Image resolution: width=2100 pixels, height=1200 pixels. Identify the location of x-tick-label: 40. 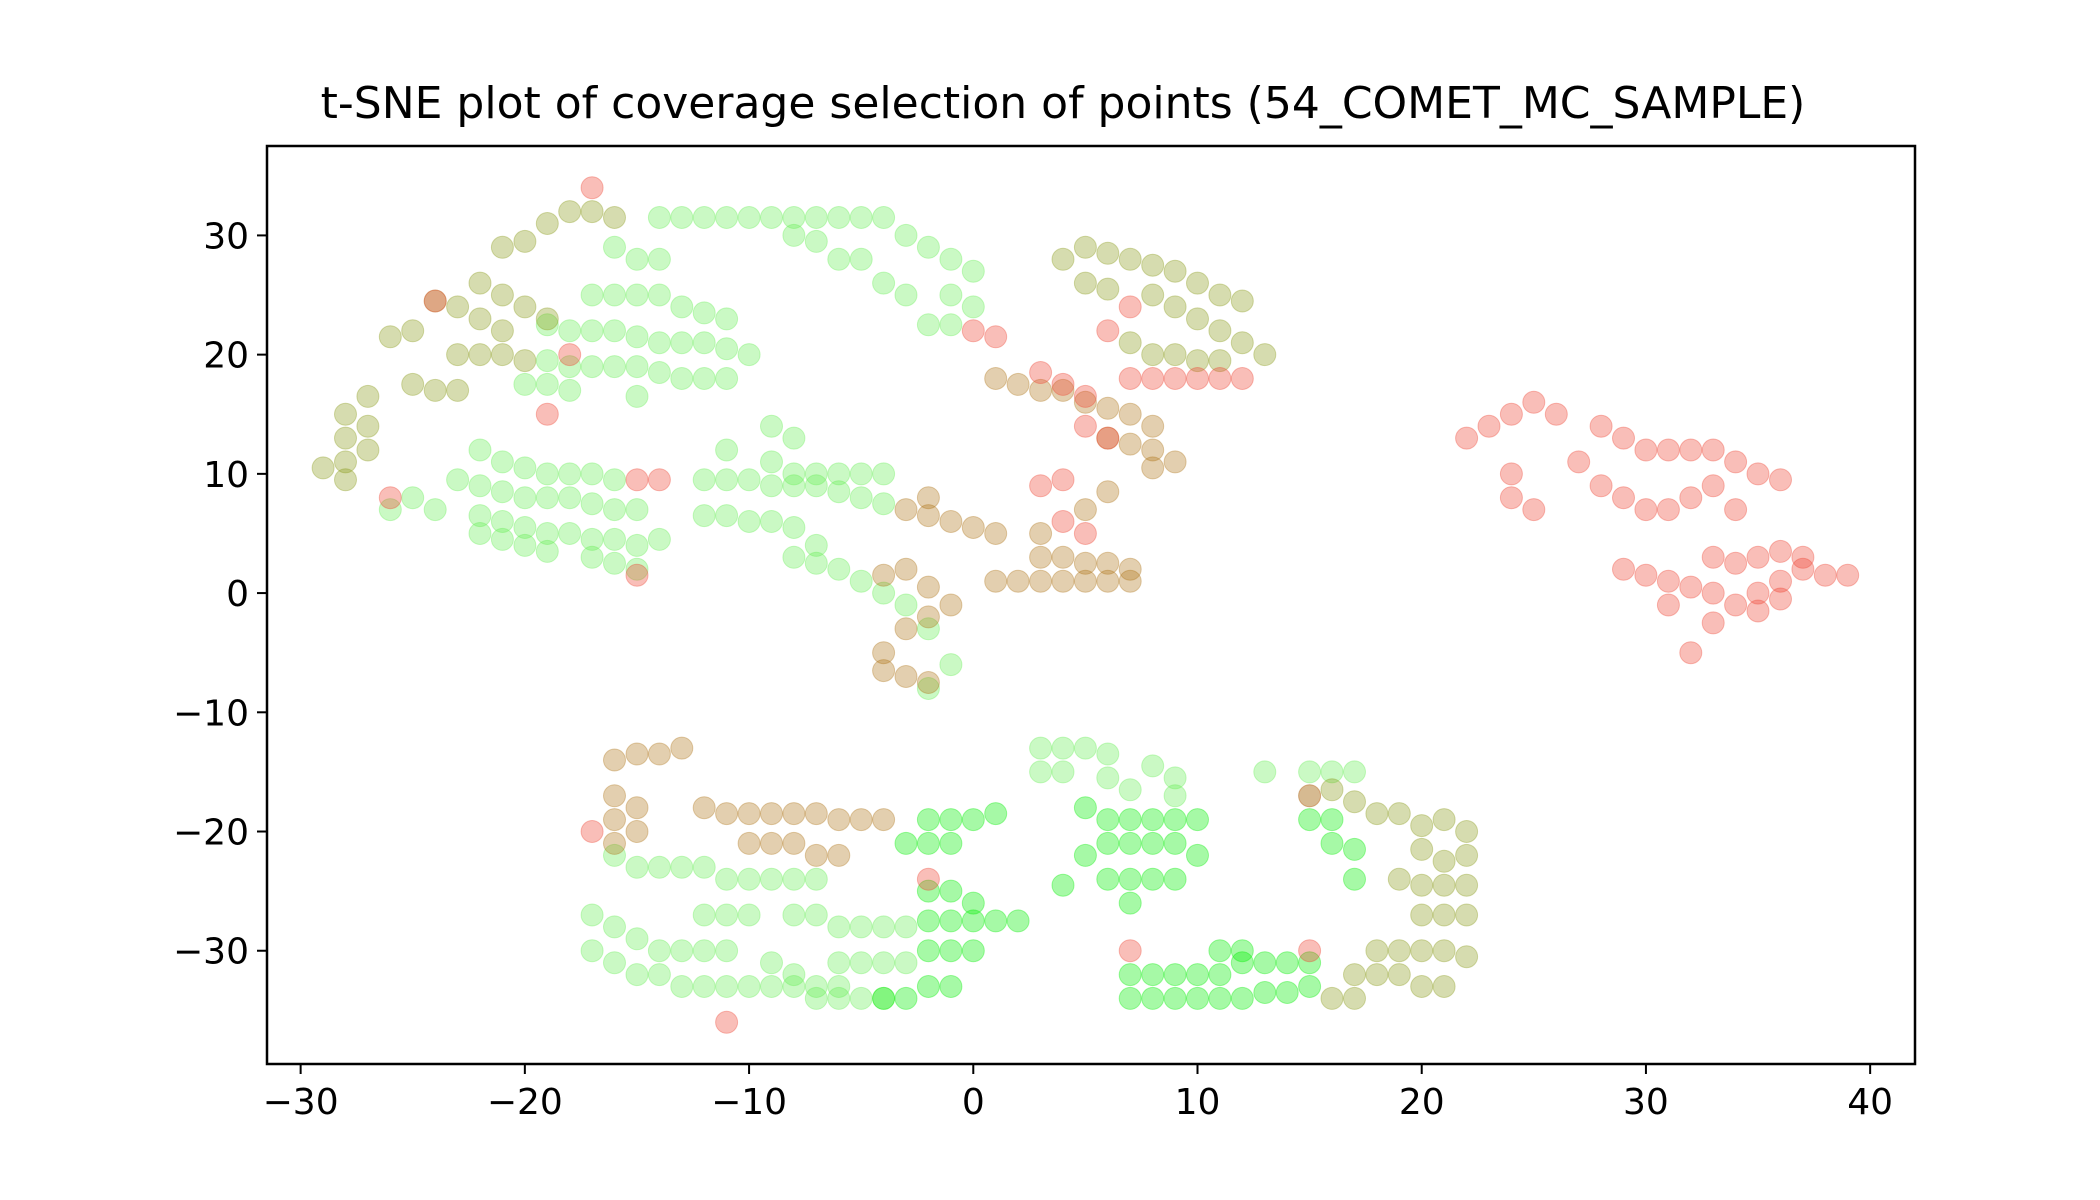
(1870, 1102).